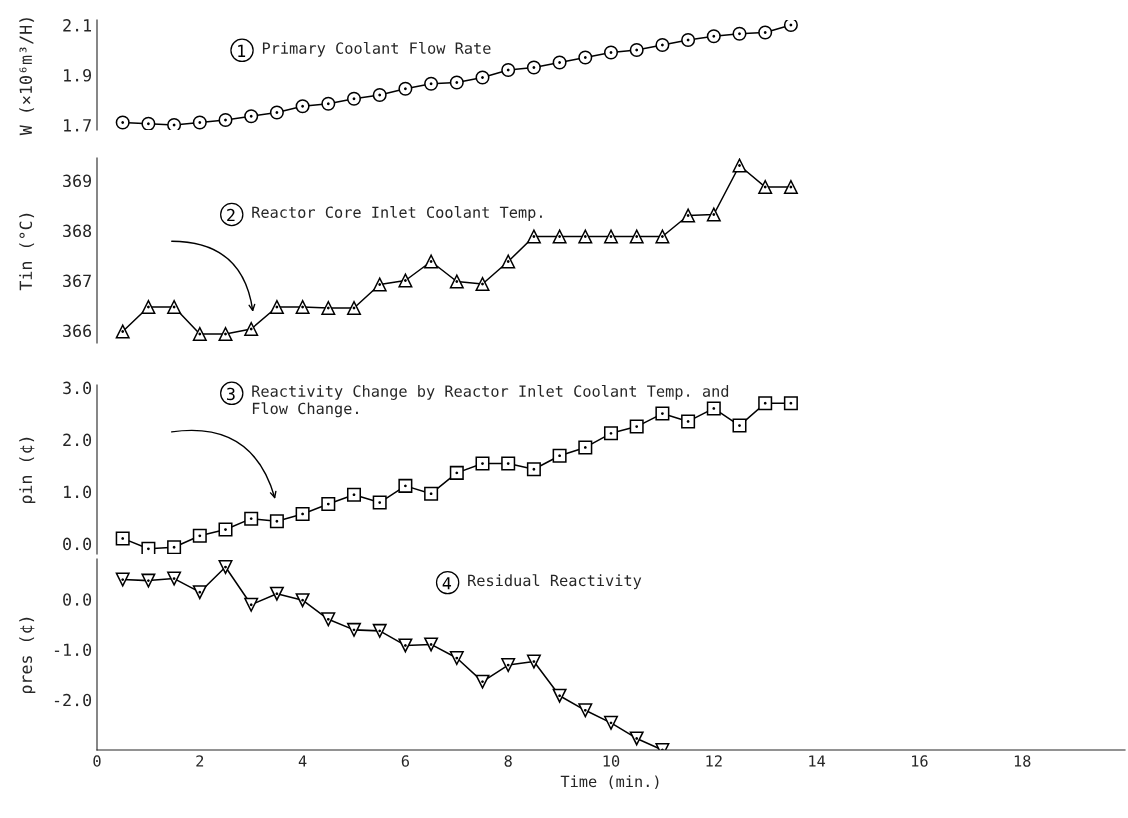  I want to click on y-tick-label: -2.0, so click(73, 700).